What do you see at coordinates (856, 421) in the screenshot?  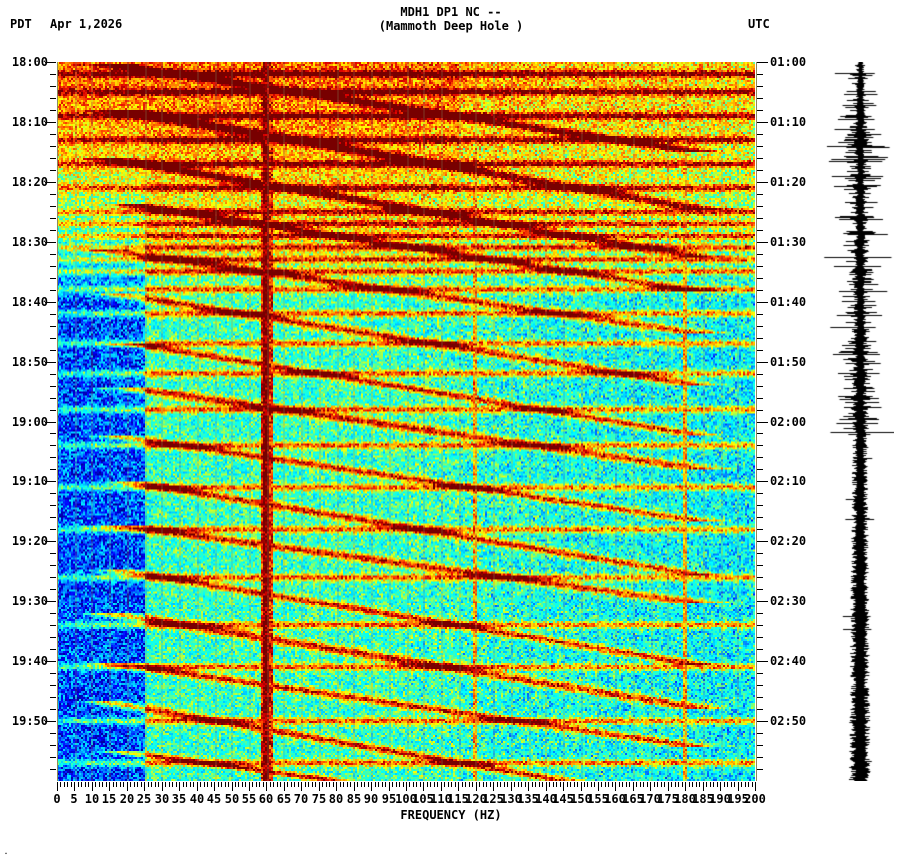 I see `seismogram-trace-panel` at bounding box center [856, 421].